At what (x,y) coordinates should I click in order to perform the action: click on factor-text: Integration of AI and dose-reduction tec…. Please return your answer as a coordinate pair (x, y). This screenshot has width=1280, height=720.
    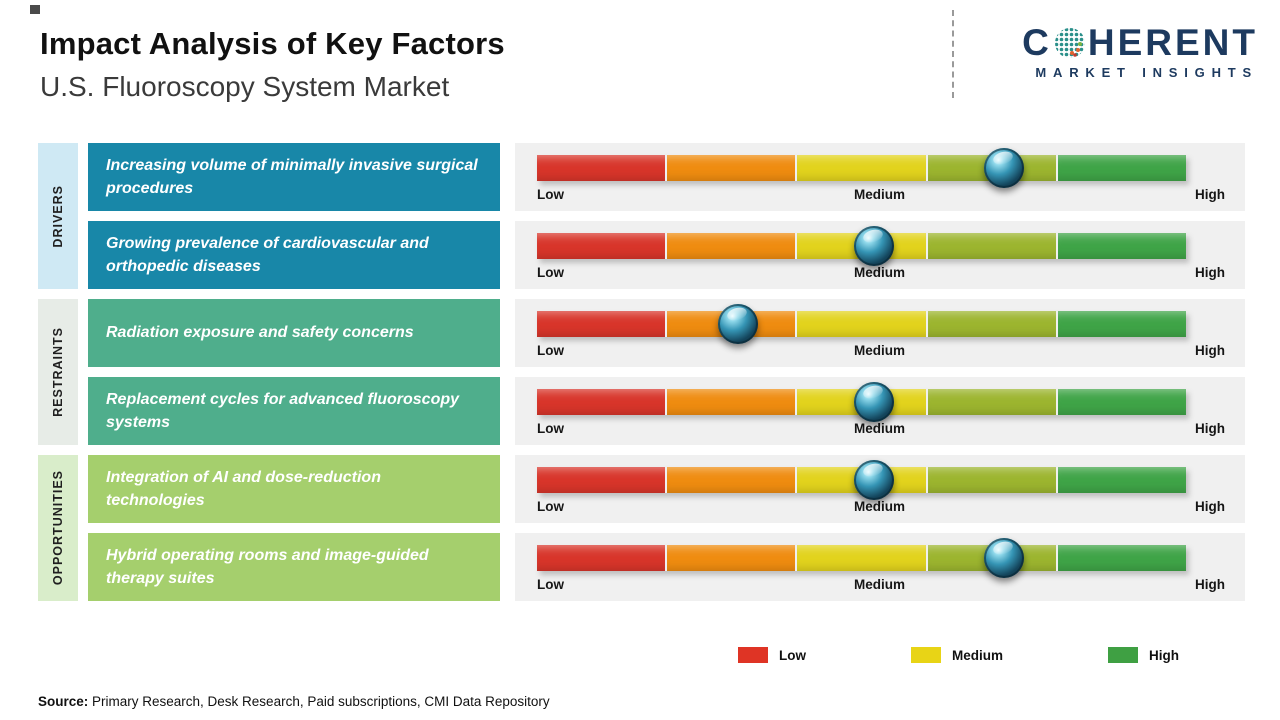
    Looking at the image, I should click on (243, 488).